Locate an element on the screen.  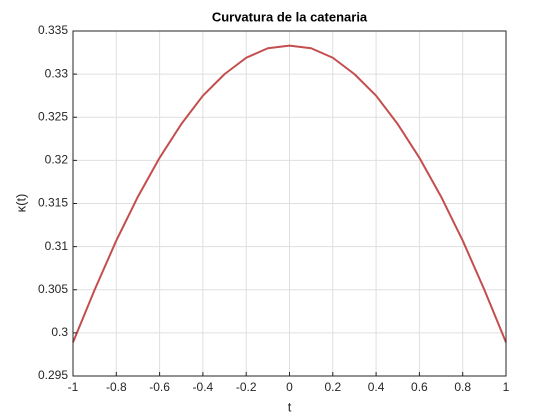
x-tick-label: -0.8 is located at coordinates (116, 387).